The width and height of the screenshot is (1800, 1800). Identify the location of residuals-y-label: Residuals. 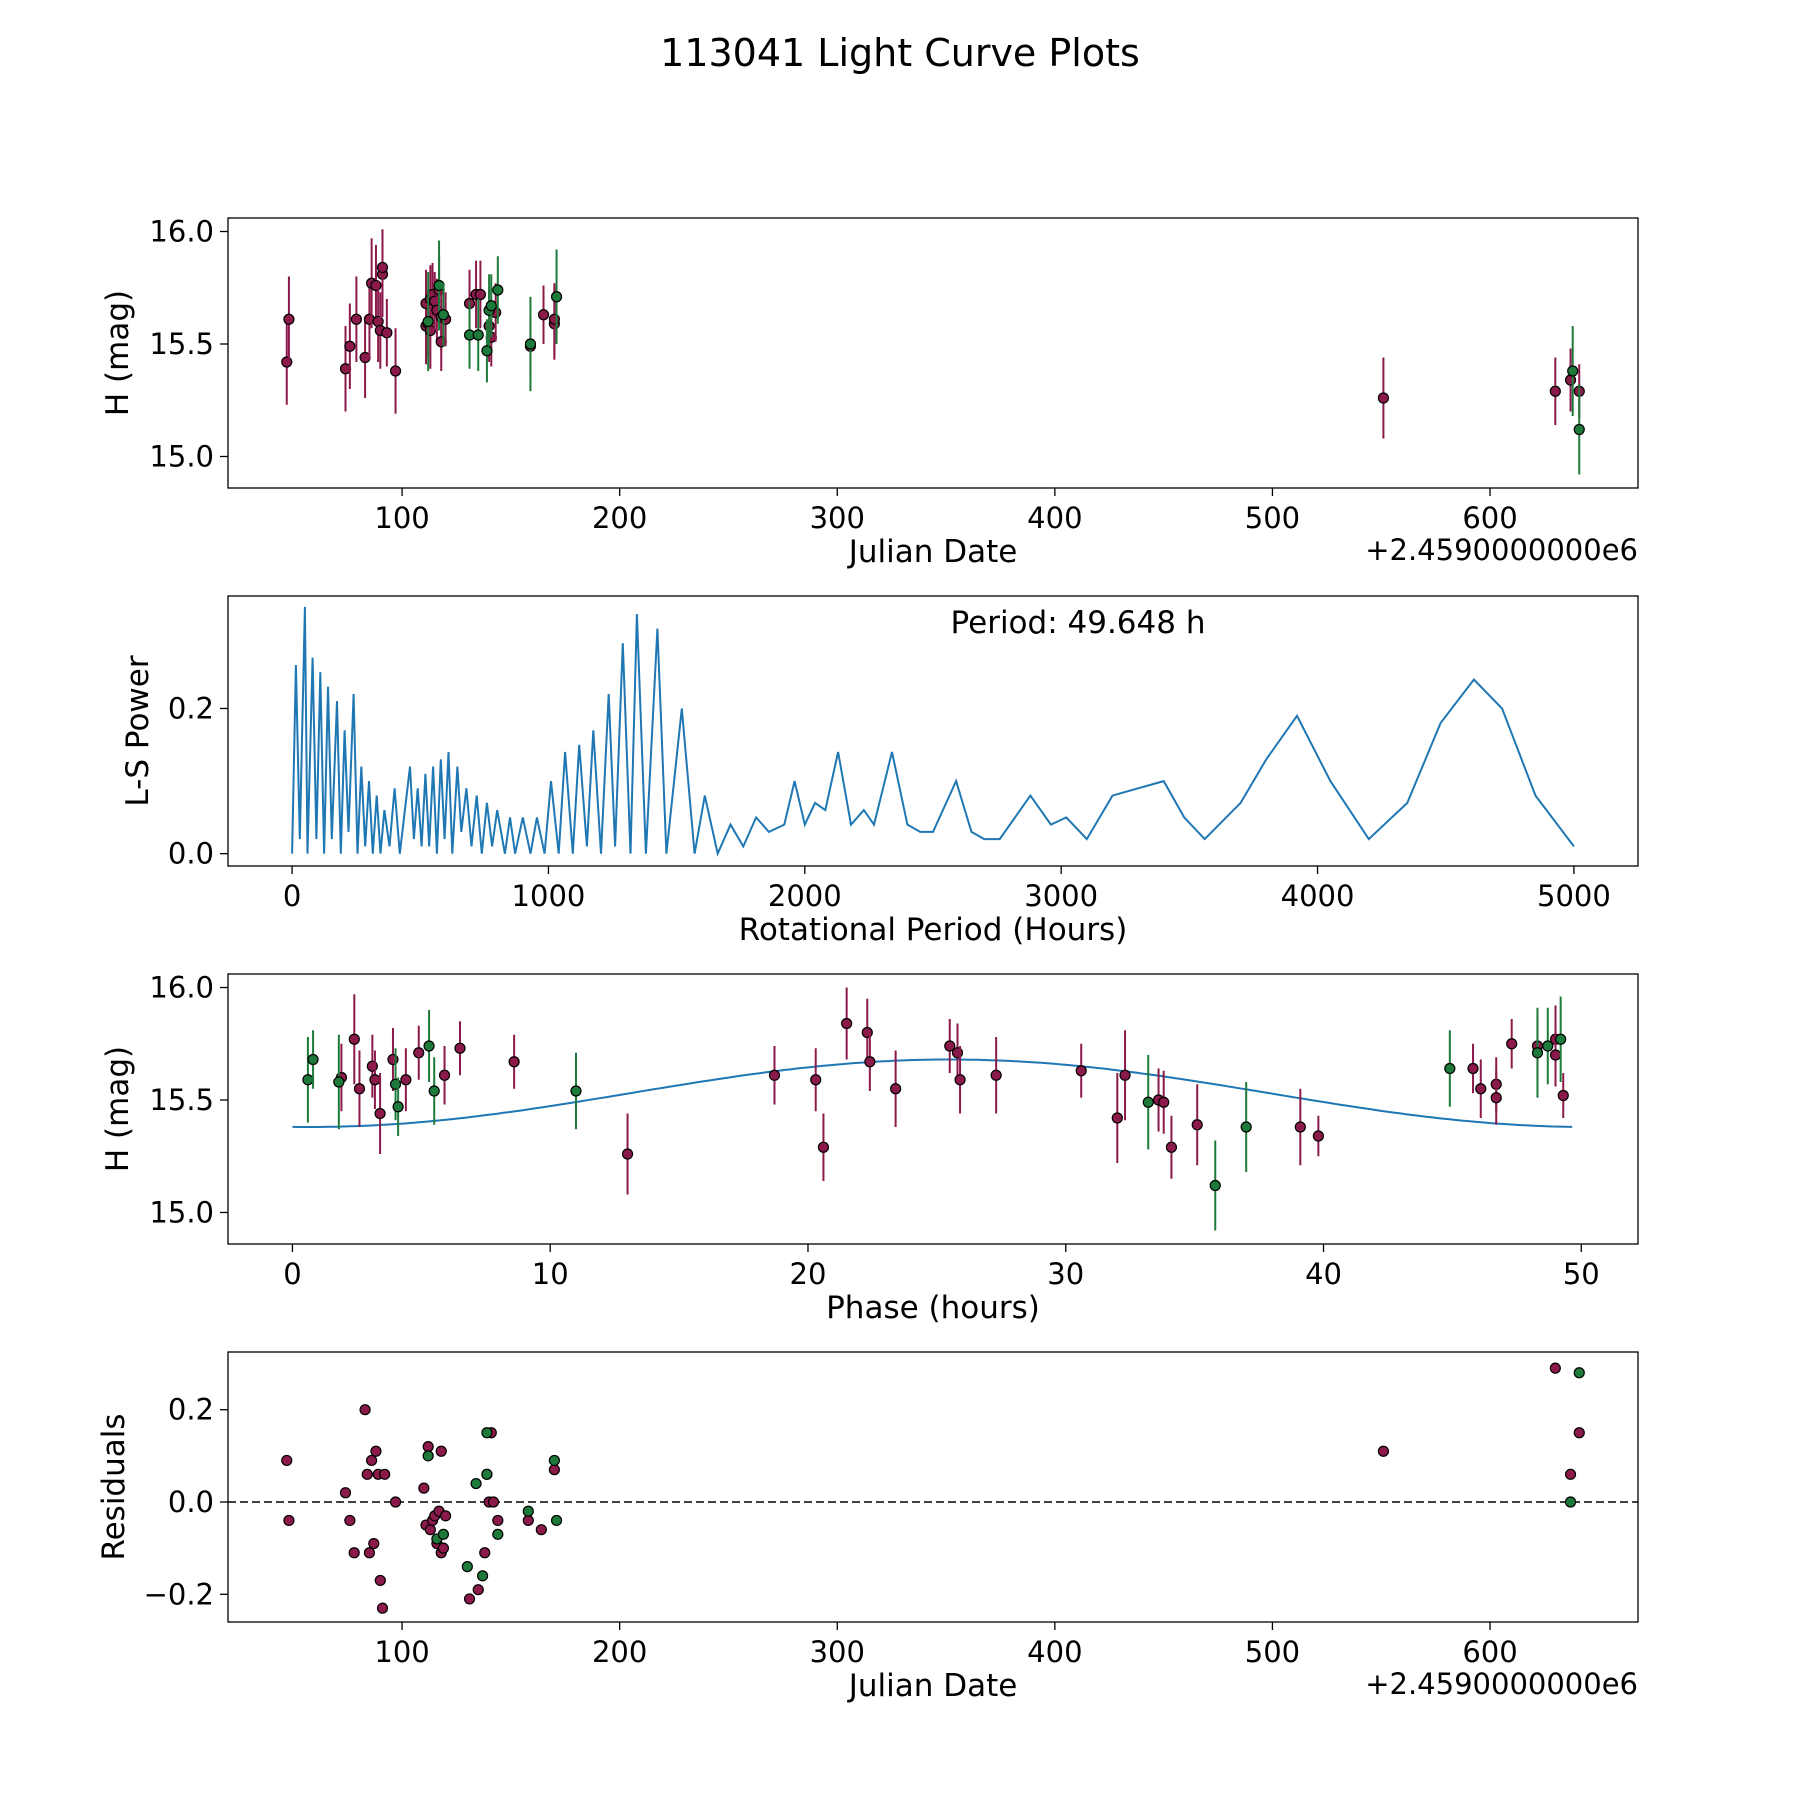
(114, 1486).